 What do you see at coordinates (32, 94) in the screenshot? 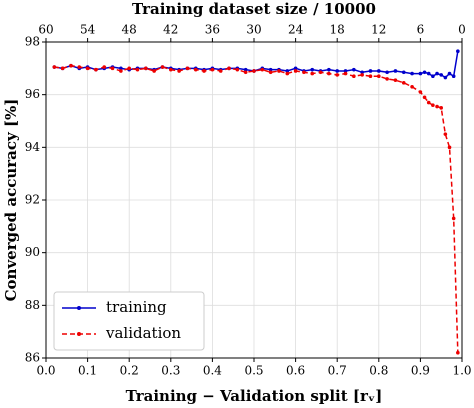
I see `y-tick-label: 96` at bounding box center [32, 94].